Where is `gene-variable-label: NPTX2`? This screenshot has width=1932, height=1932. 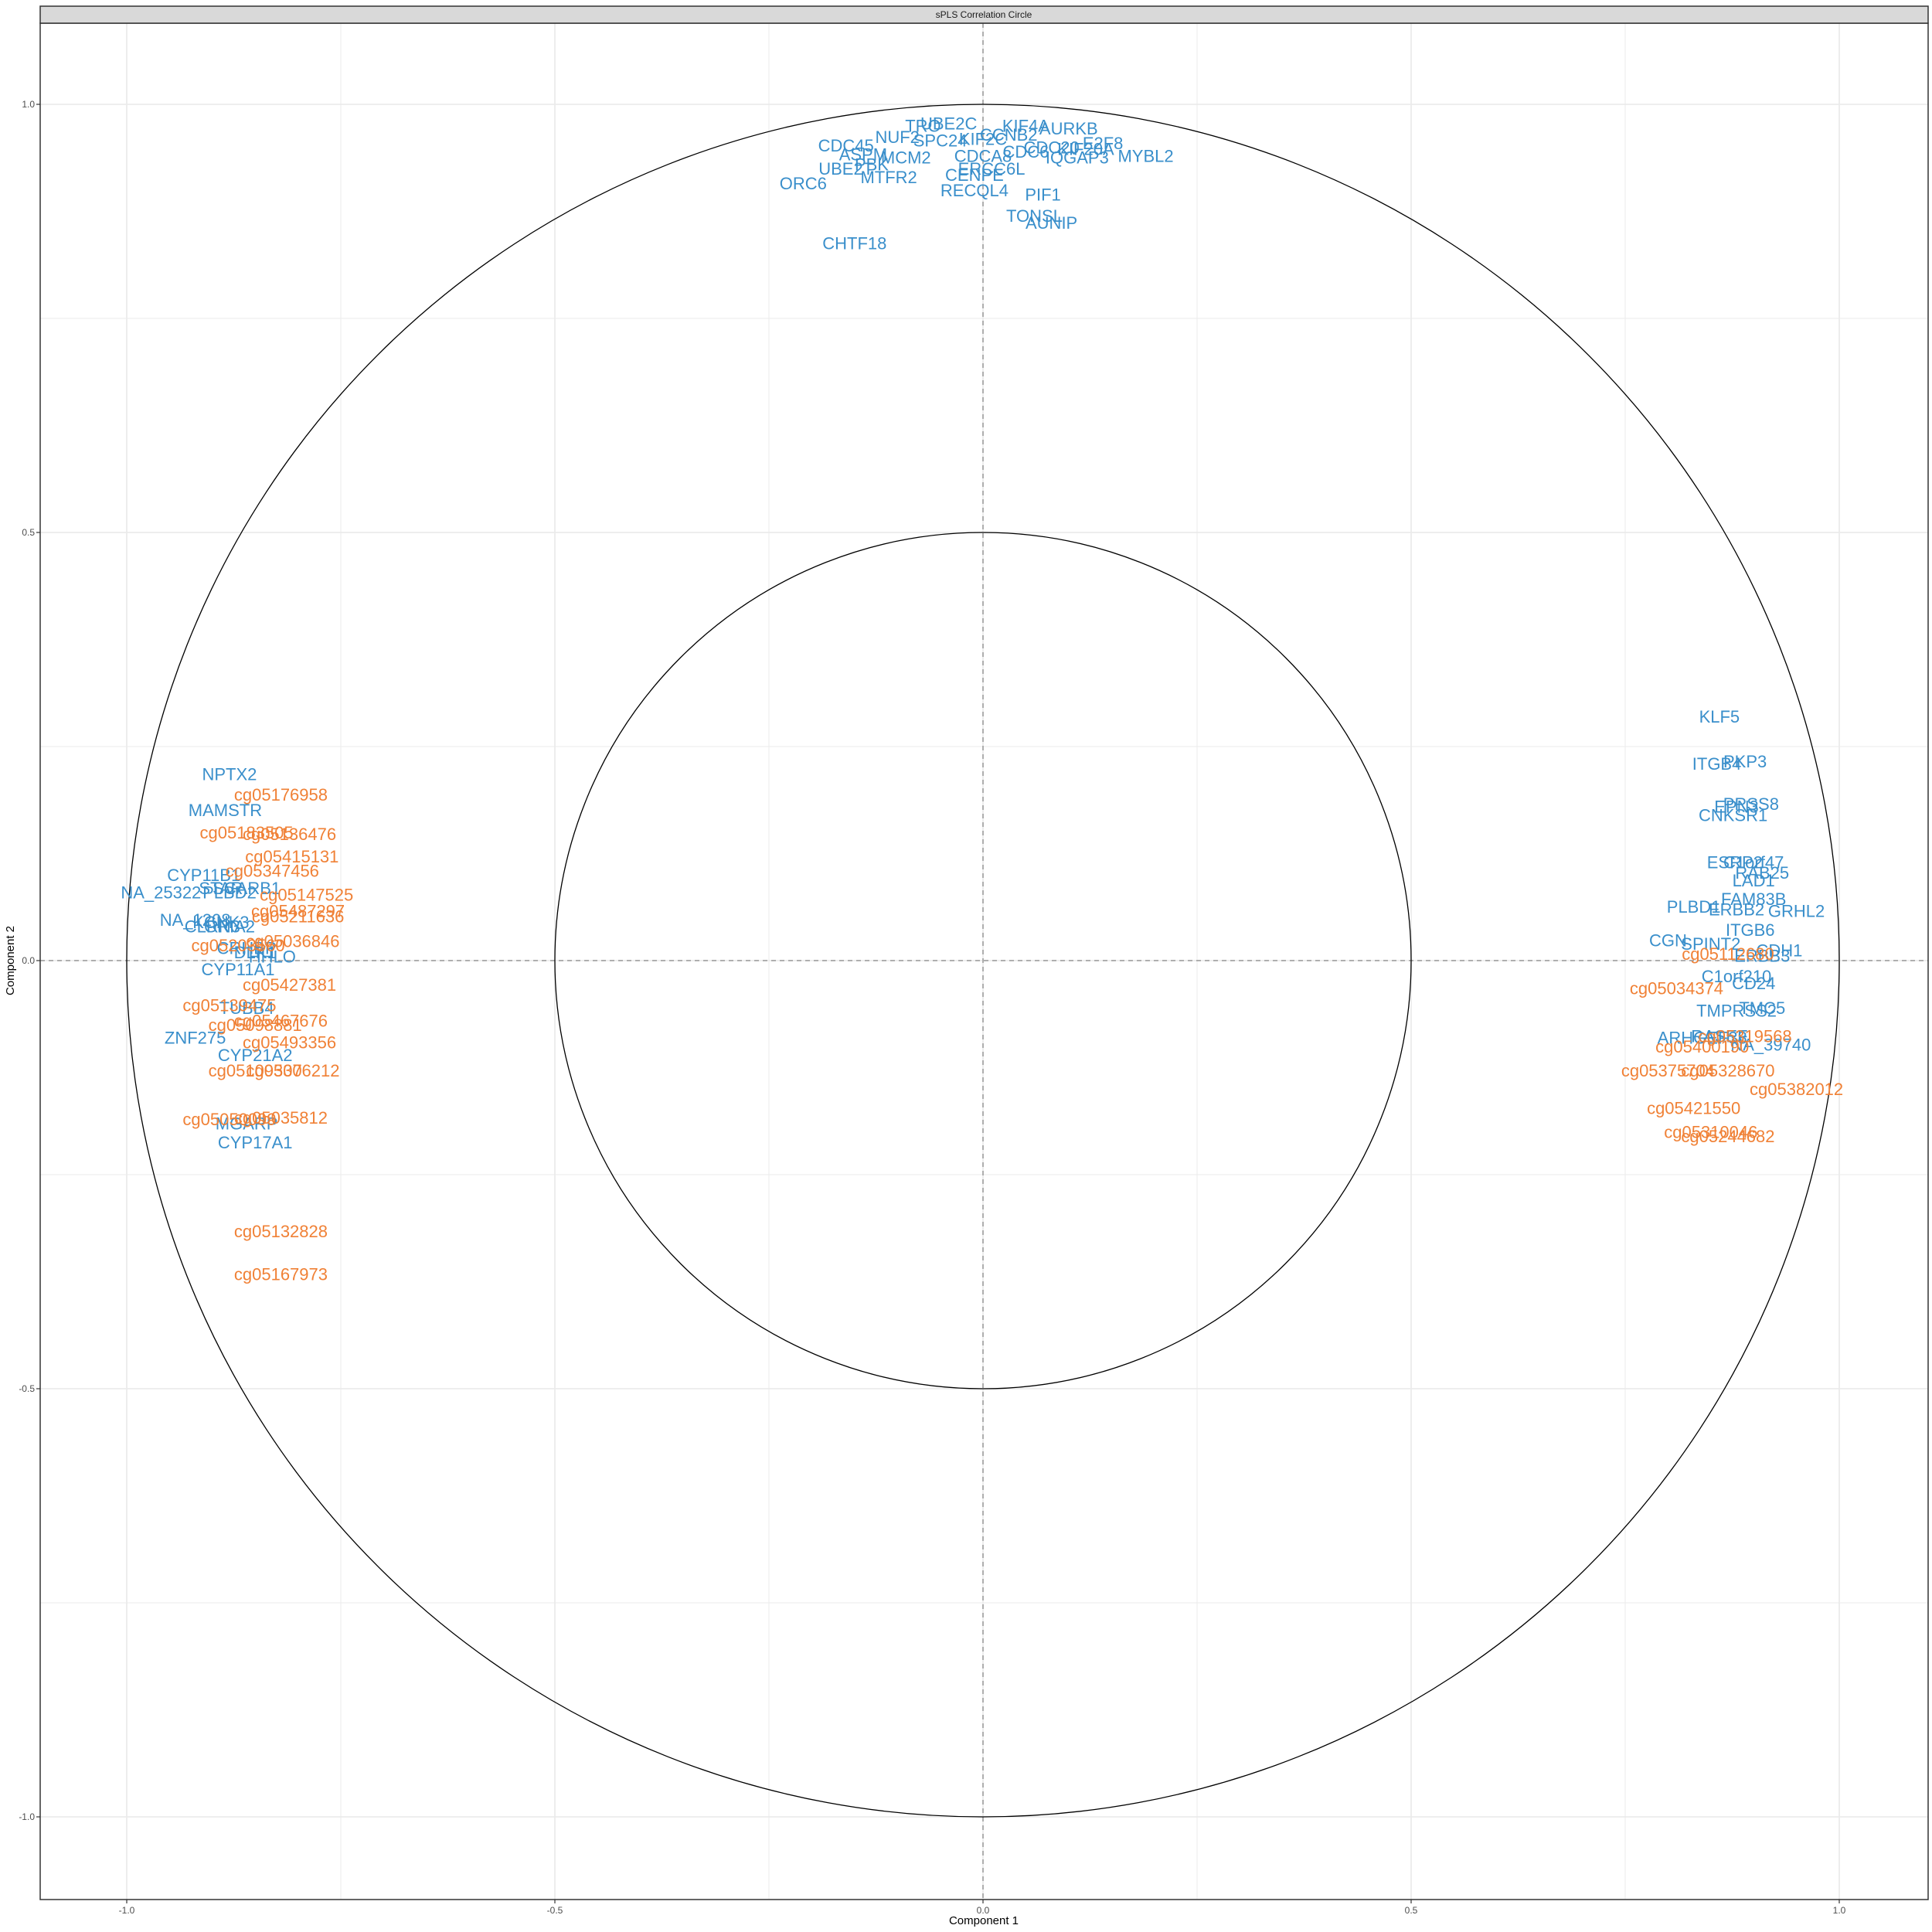 gene-variable-label: NPTX2 is located at coordinates (230, 774).